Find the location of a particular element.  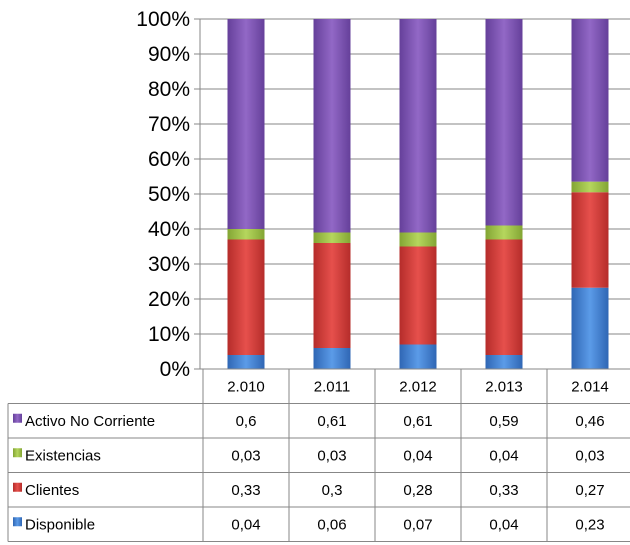

y-tick-label: 60% is located at coordinates (169, 159).